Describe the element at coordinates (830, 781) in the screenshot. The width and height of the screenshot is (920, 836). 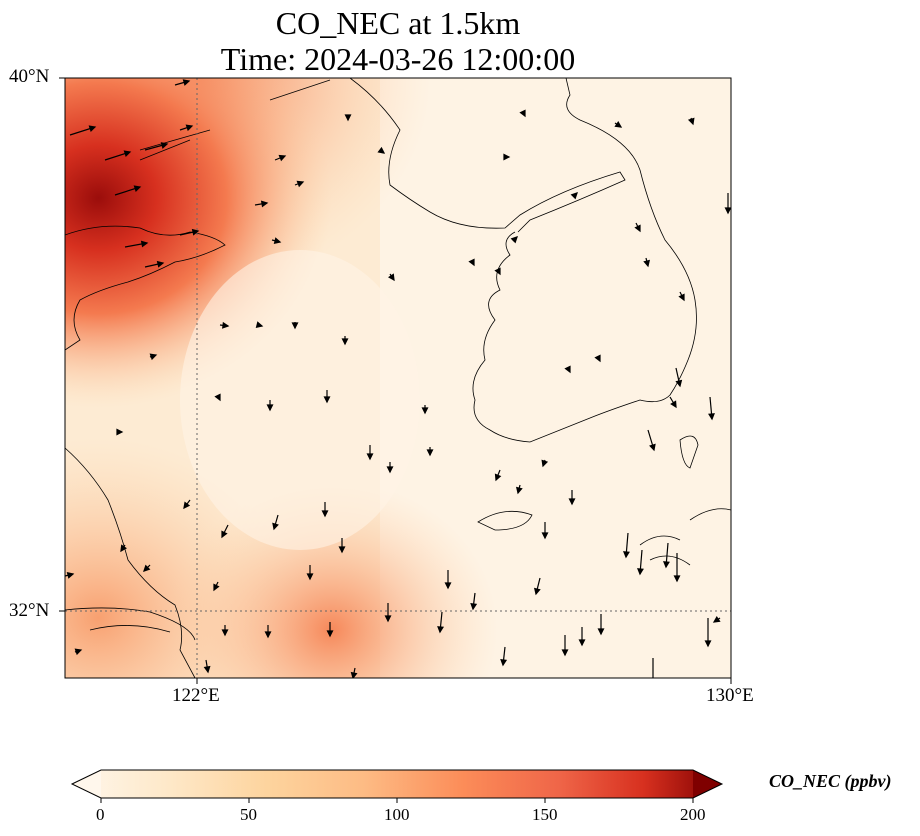
I see `colorbar-label: CO_NEC (ppbv)` at that location.